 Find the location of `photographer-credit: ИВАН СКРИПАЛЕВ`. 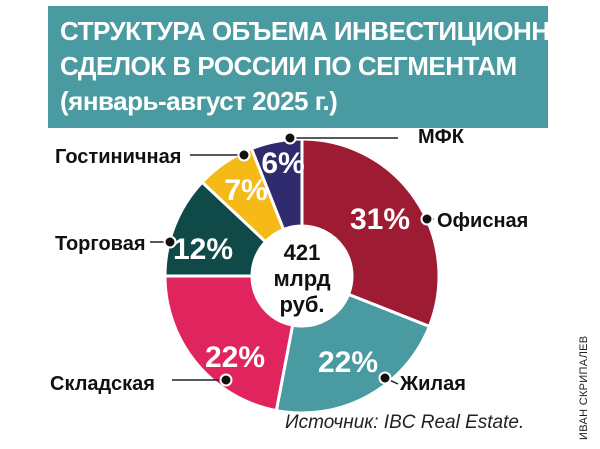

photographer-credit: ИВАН СКРИПАЛЕВ is located at coordinates (584, 387).